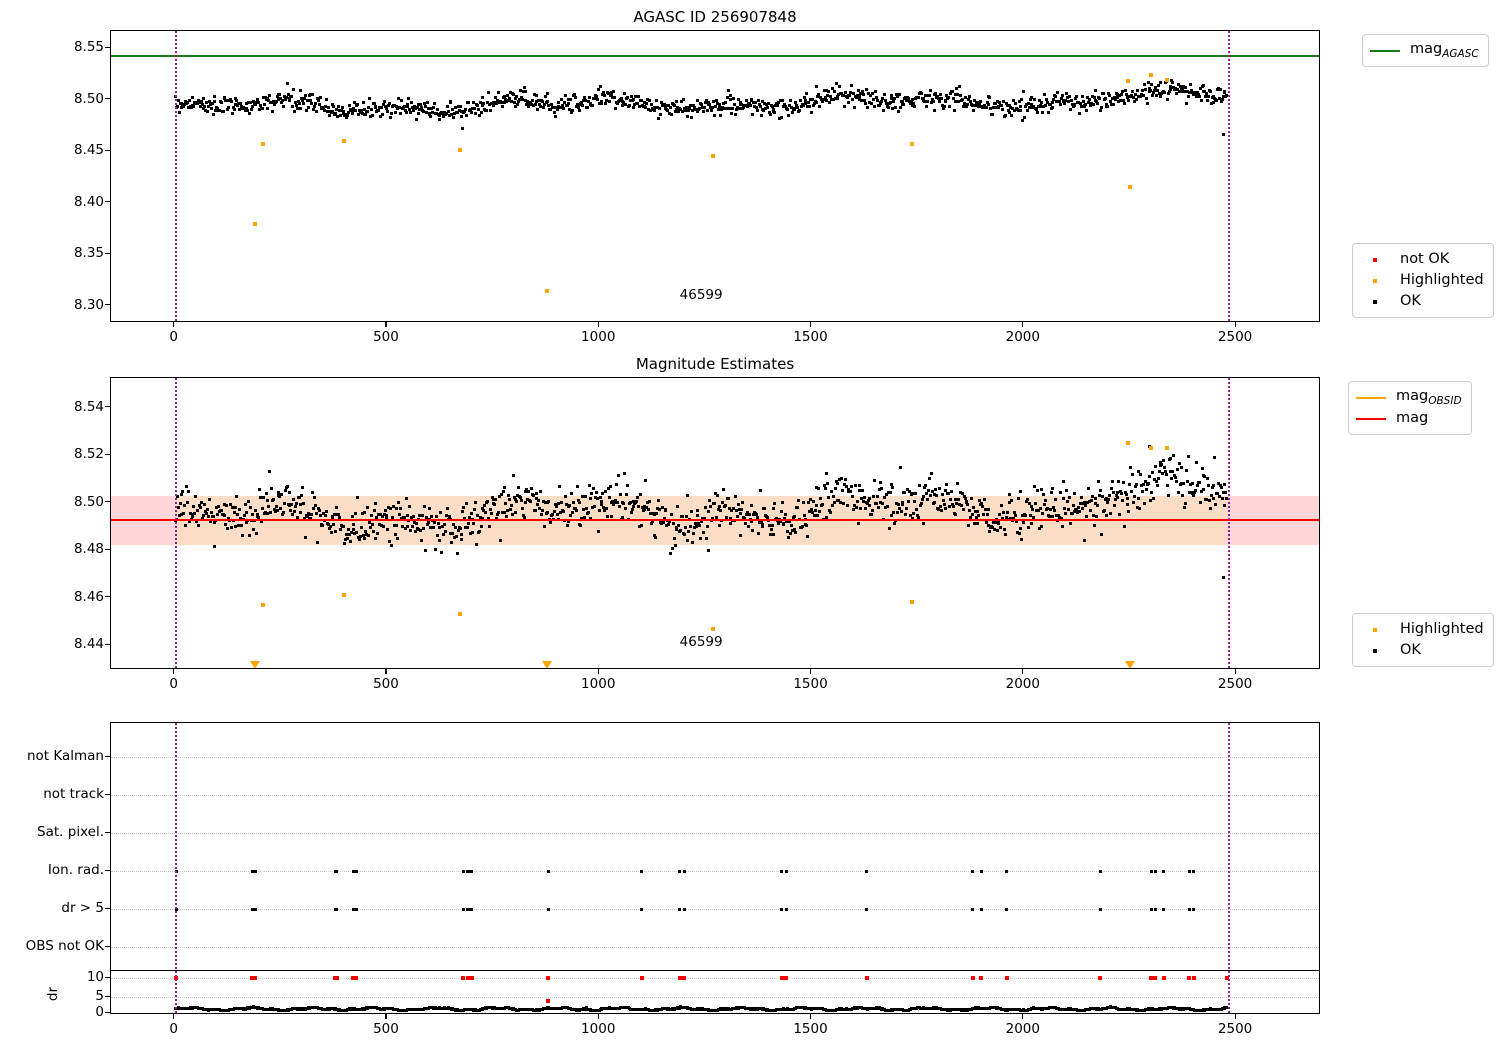 This screenshot has width=1500, height=1050. Describe the element at coordinates (88, 644) in the screenshot. I see `panel2-ytick-label: 8.44` at that location.